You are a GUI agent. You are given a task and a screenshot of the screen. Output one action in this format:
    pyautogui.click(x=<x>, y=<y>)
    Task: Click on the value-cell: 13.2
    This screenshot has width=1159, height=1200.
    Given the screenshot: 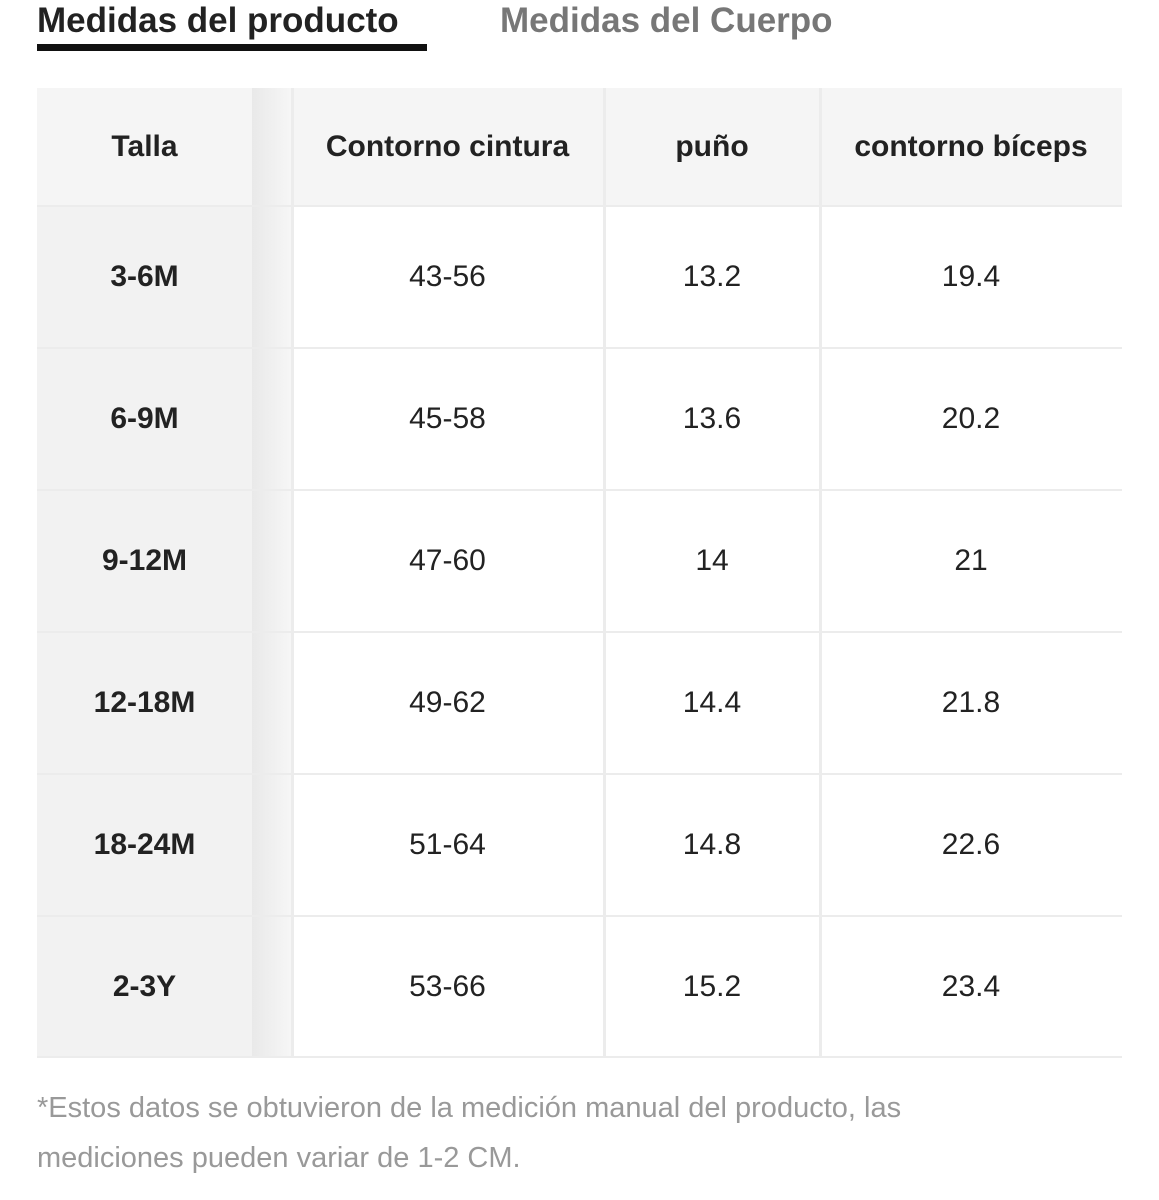 What is the action you would take?
    pyautogui.click(x=712, y=276)
    